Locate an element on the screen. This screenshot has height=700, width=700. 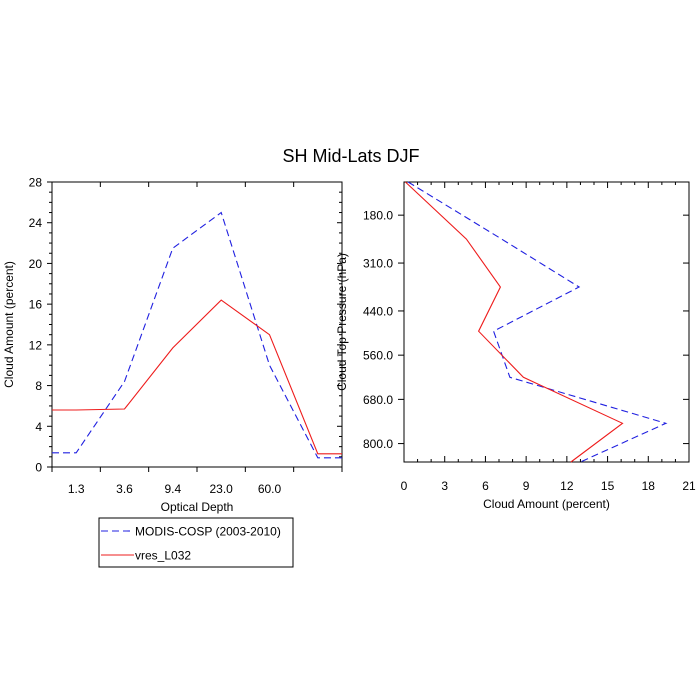
y-axis-label: Cloud Top Pressure (hPa) is located at coordinates (342, 322).